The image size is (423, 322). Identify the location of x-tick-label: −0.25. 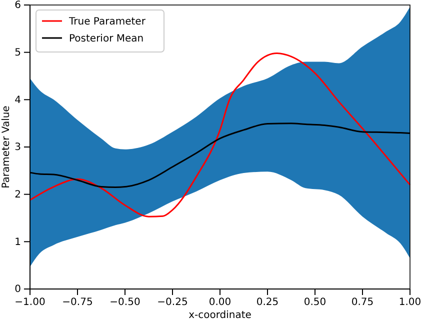
(172, 302).